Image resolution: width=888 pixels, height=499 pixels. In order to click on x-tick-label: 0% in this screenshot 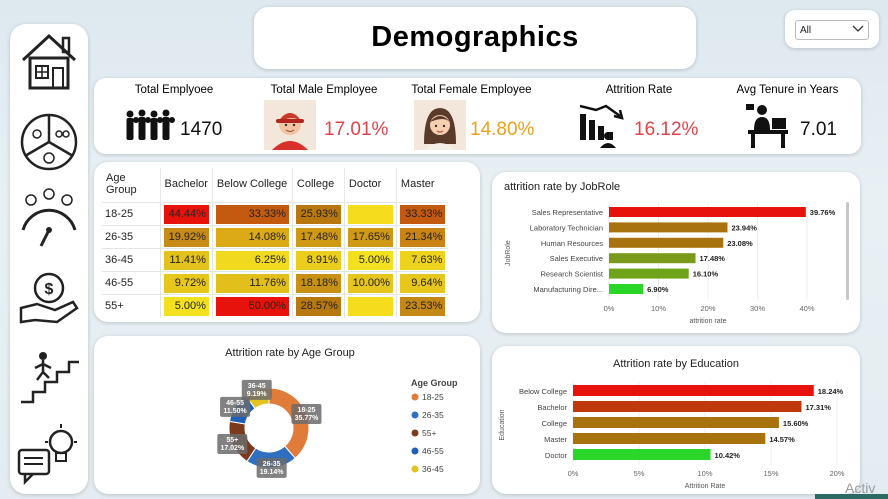, I will do `click(609, 308)`.